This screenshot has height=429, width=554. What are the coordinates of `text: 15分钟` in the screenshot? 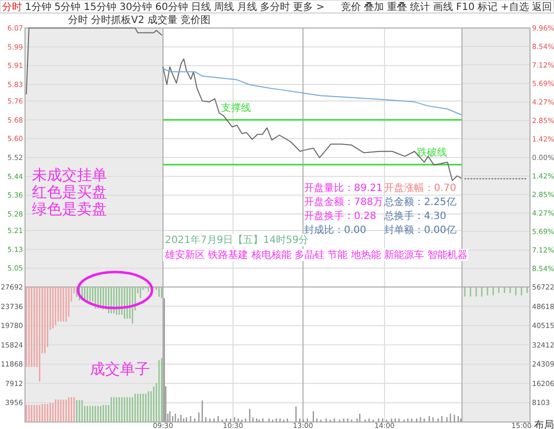 It's located at (100, 7).